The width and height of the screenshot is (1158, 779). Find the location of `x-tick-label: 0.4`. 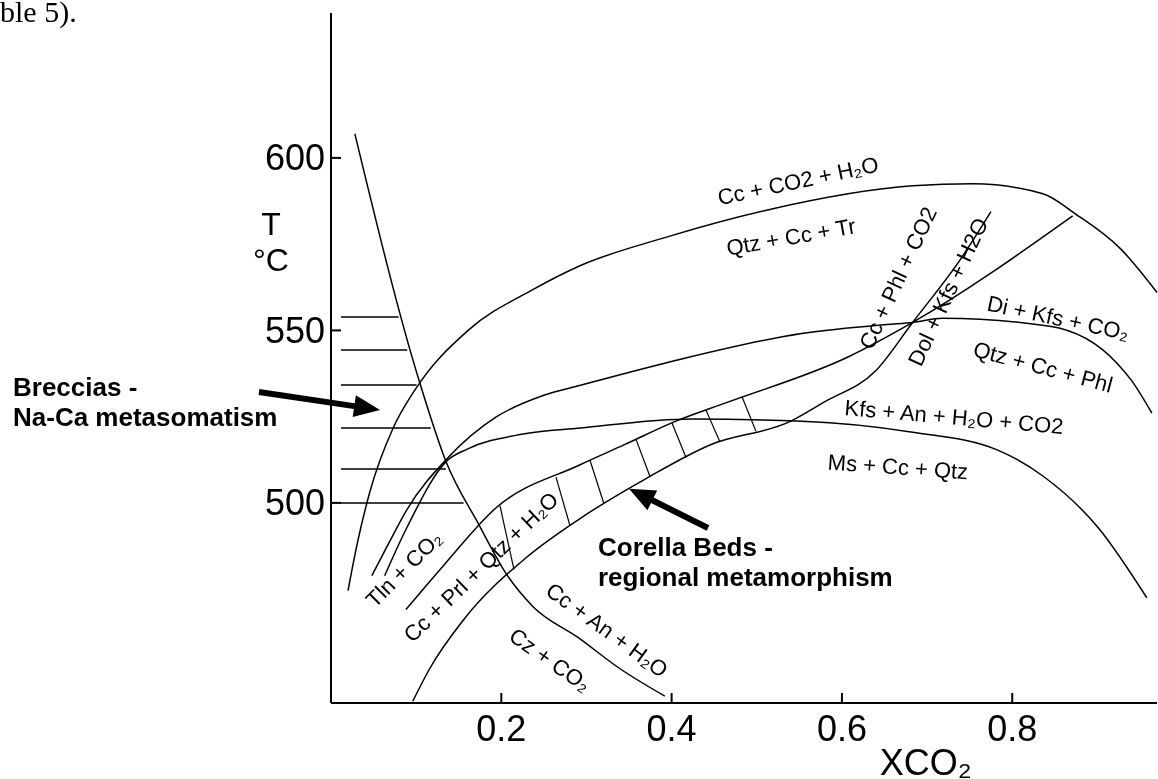

x-tick-label: 0.4 is located at coordinates (671, 728).